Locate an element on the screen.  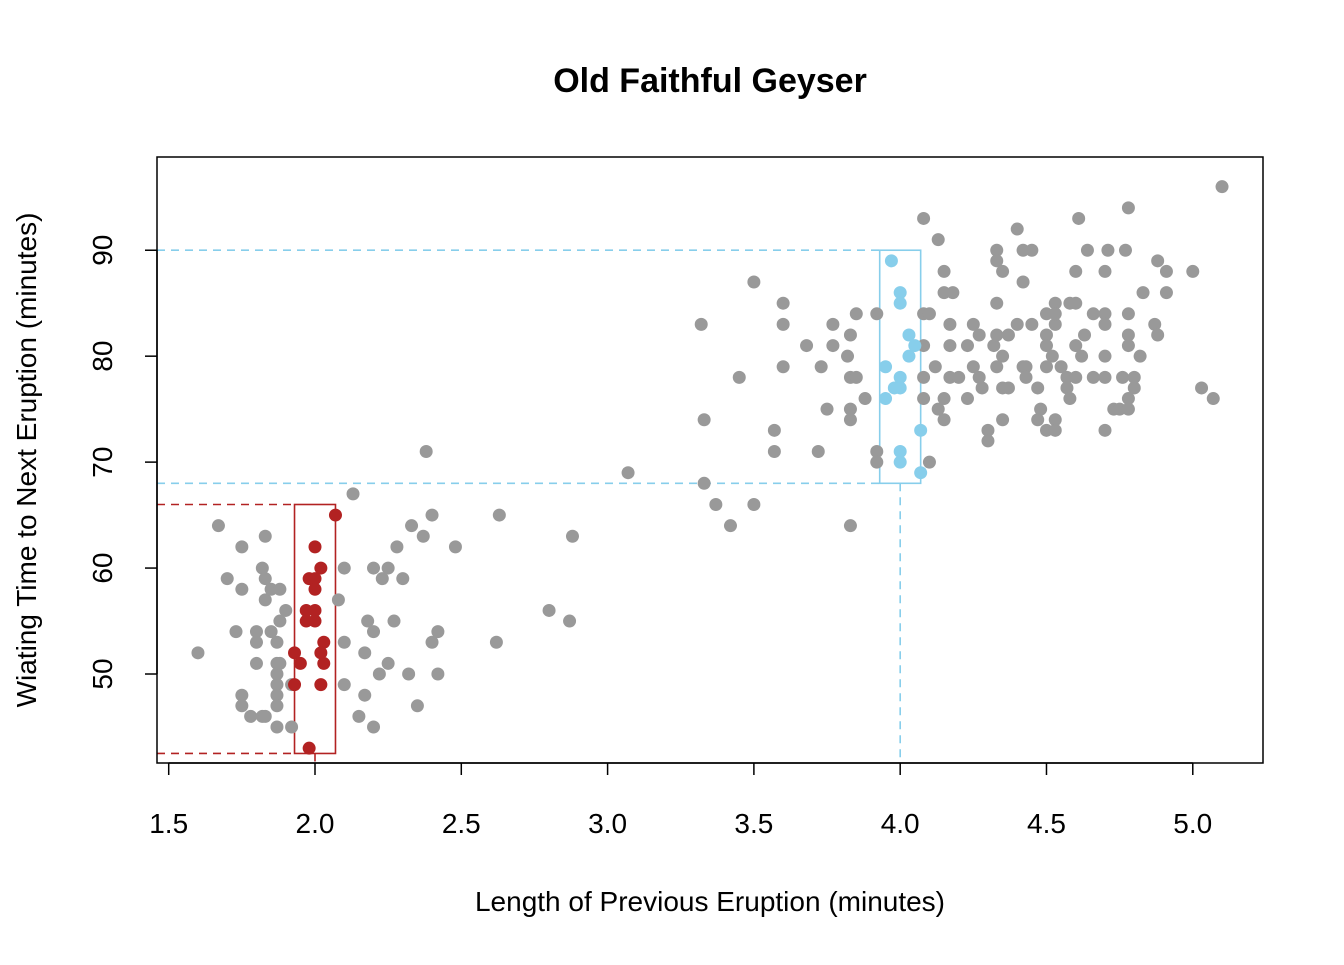
x-tick-label: 4.0 is located at coordinates (900, 823).